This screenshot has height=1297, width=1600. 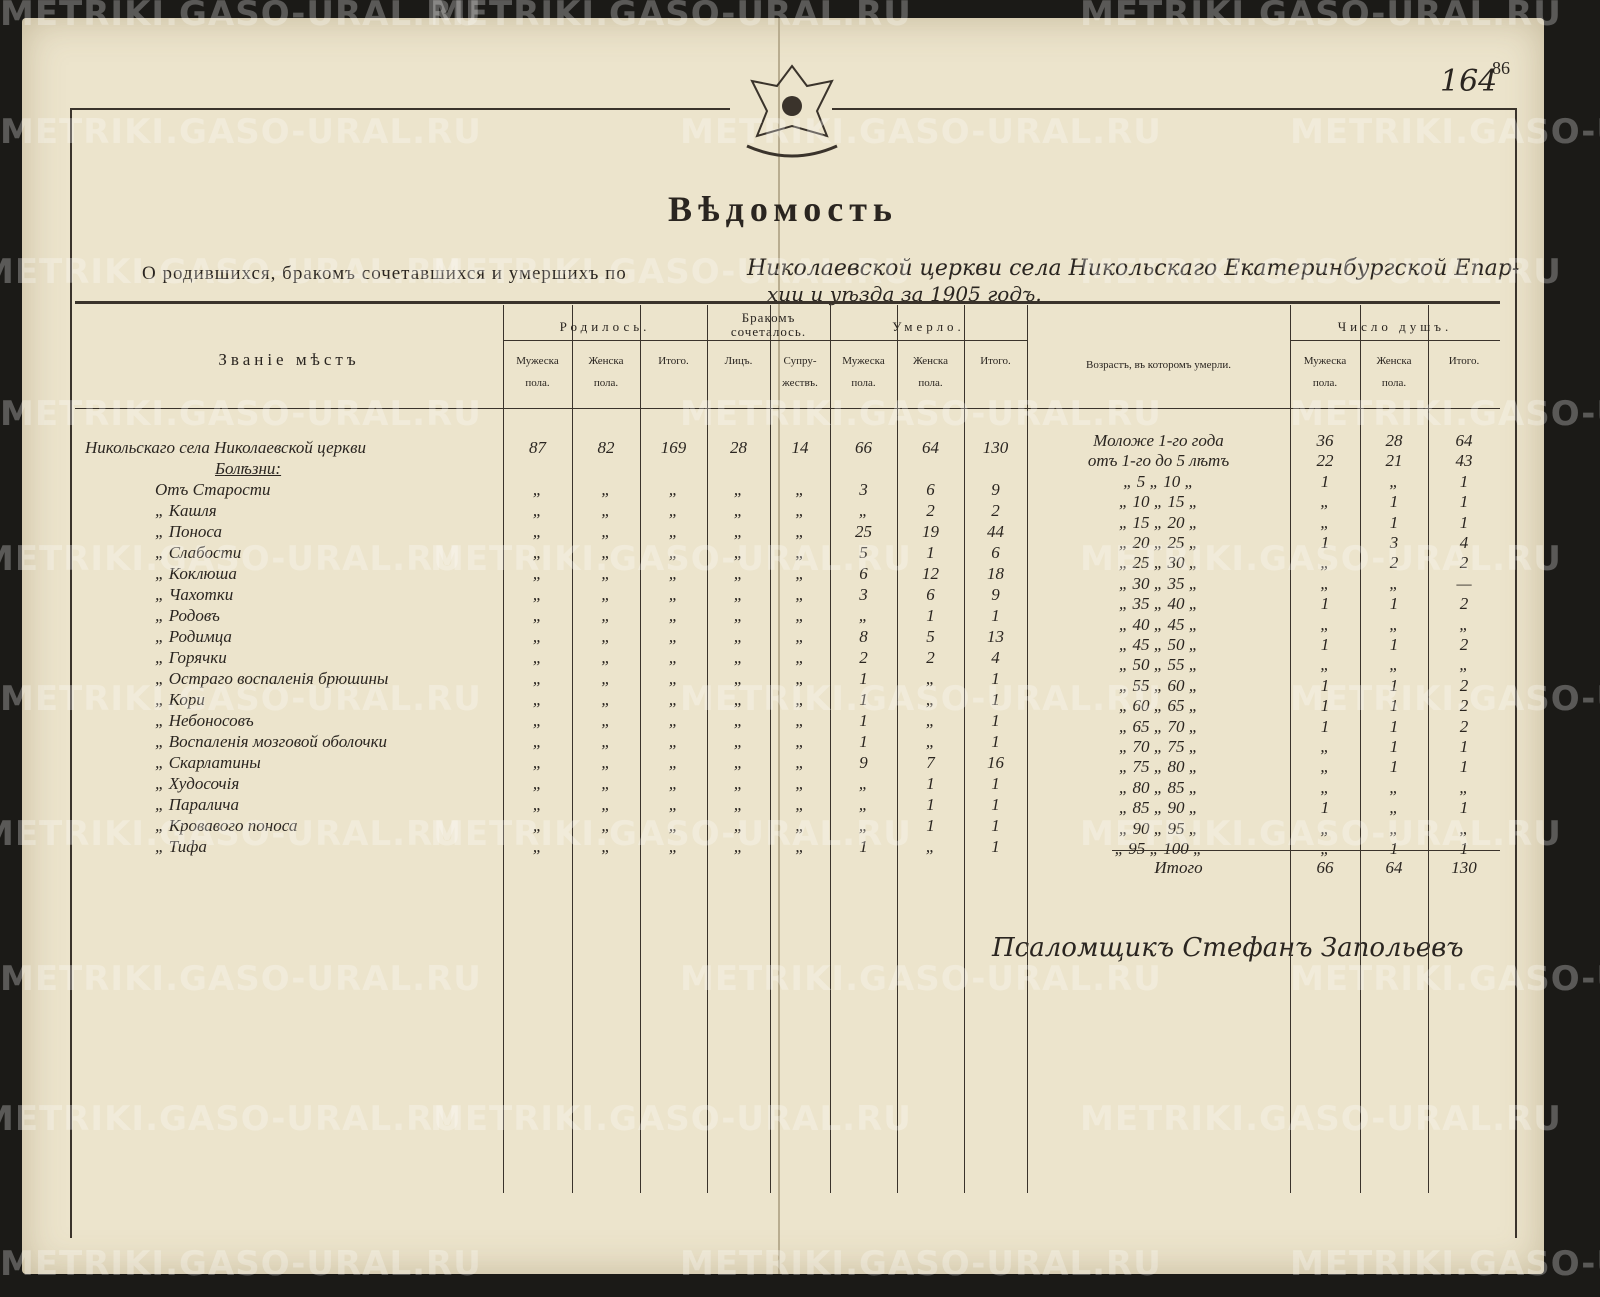 I want to click on age-label: Моложе 1-го года, so click(x=1158, y=440).